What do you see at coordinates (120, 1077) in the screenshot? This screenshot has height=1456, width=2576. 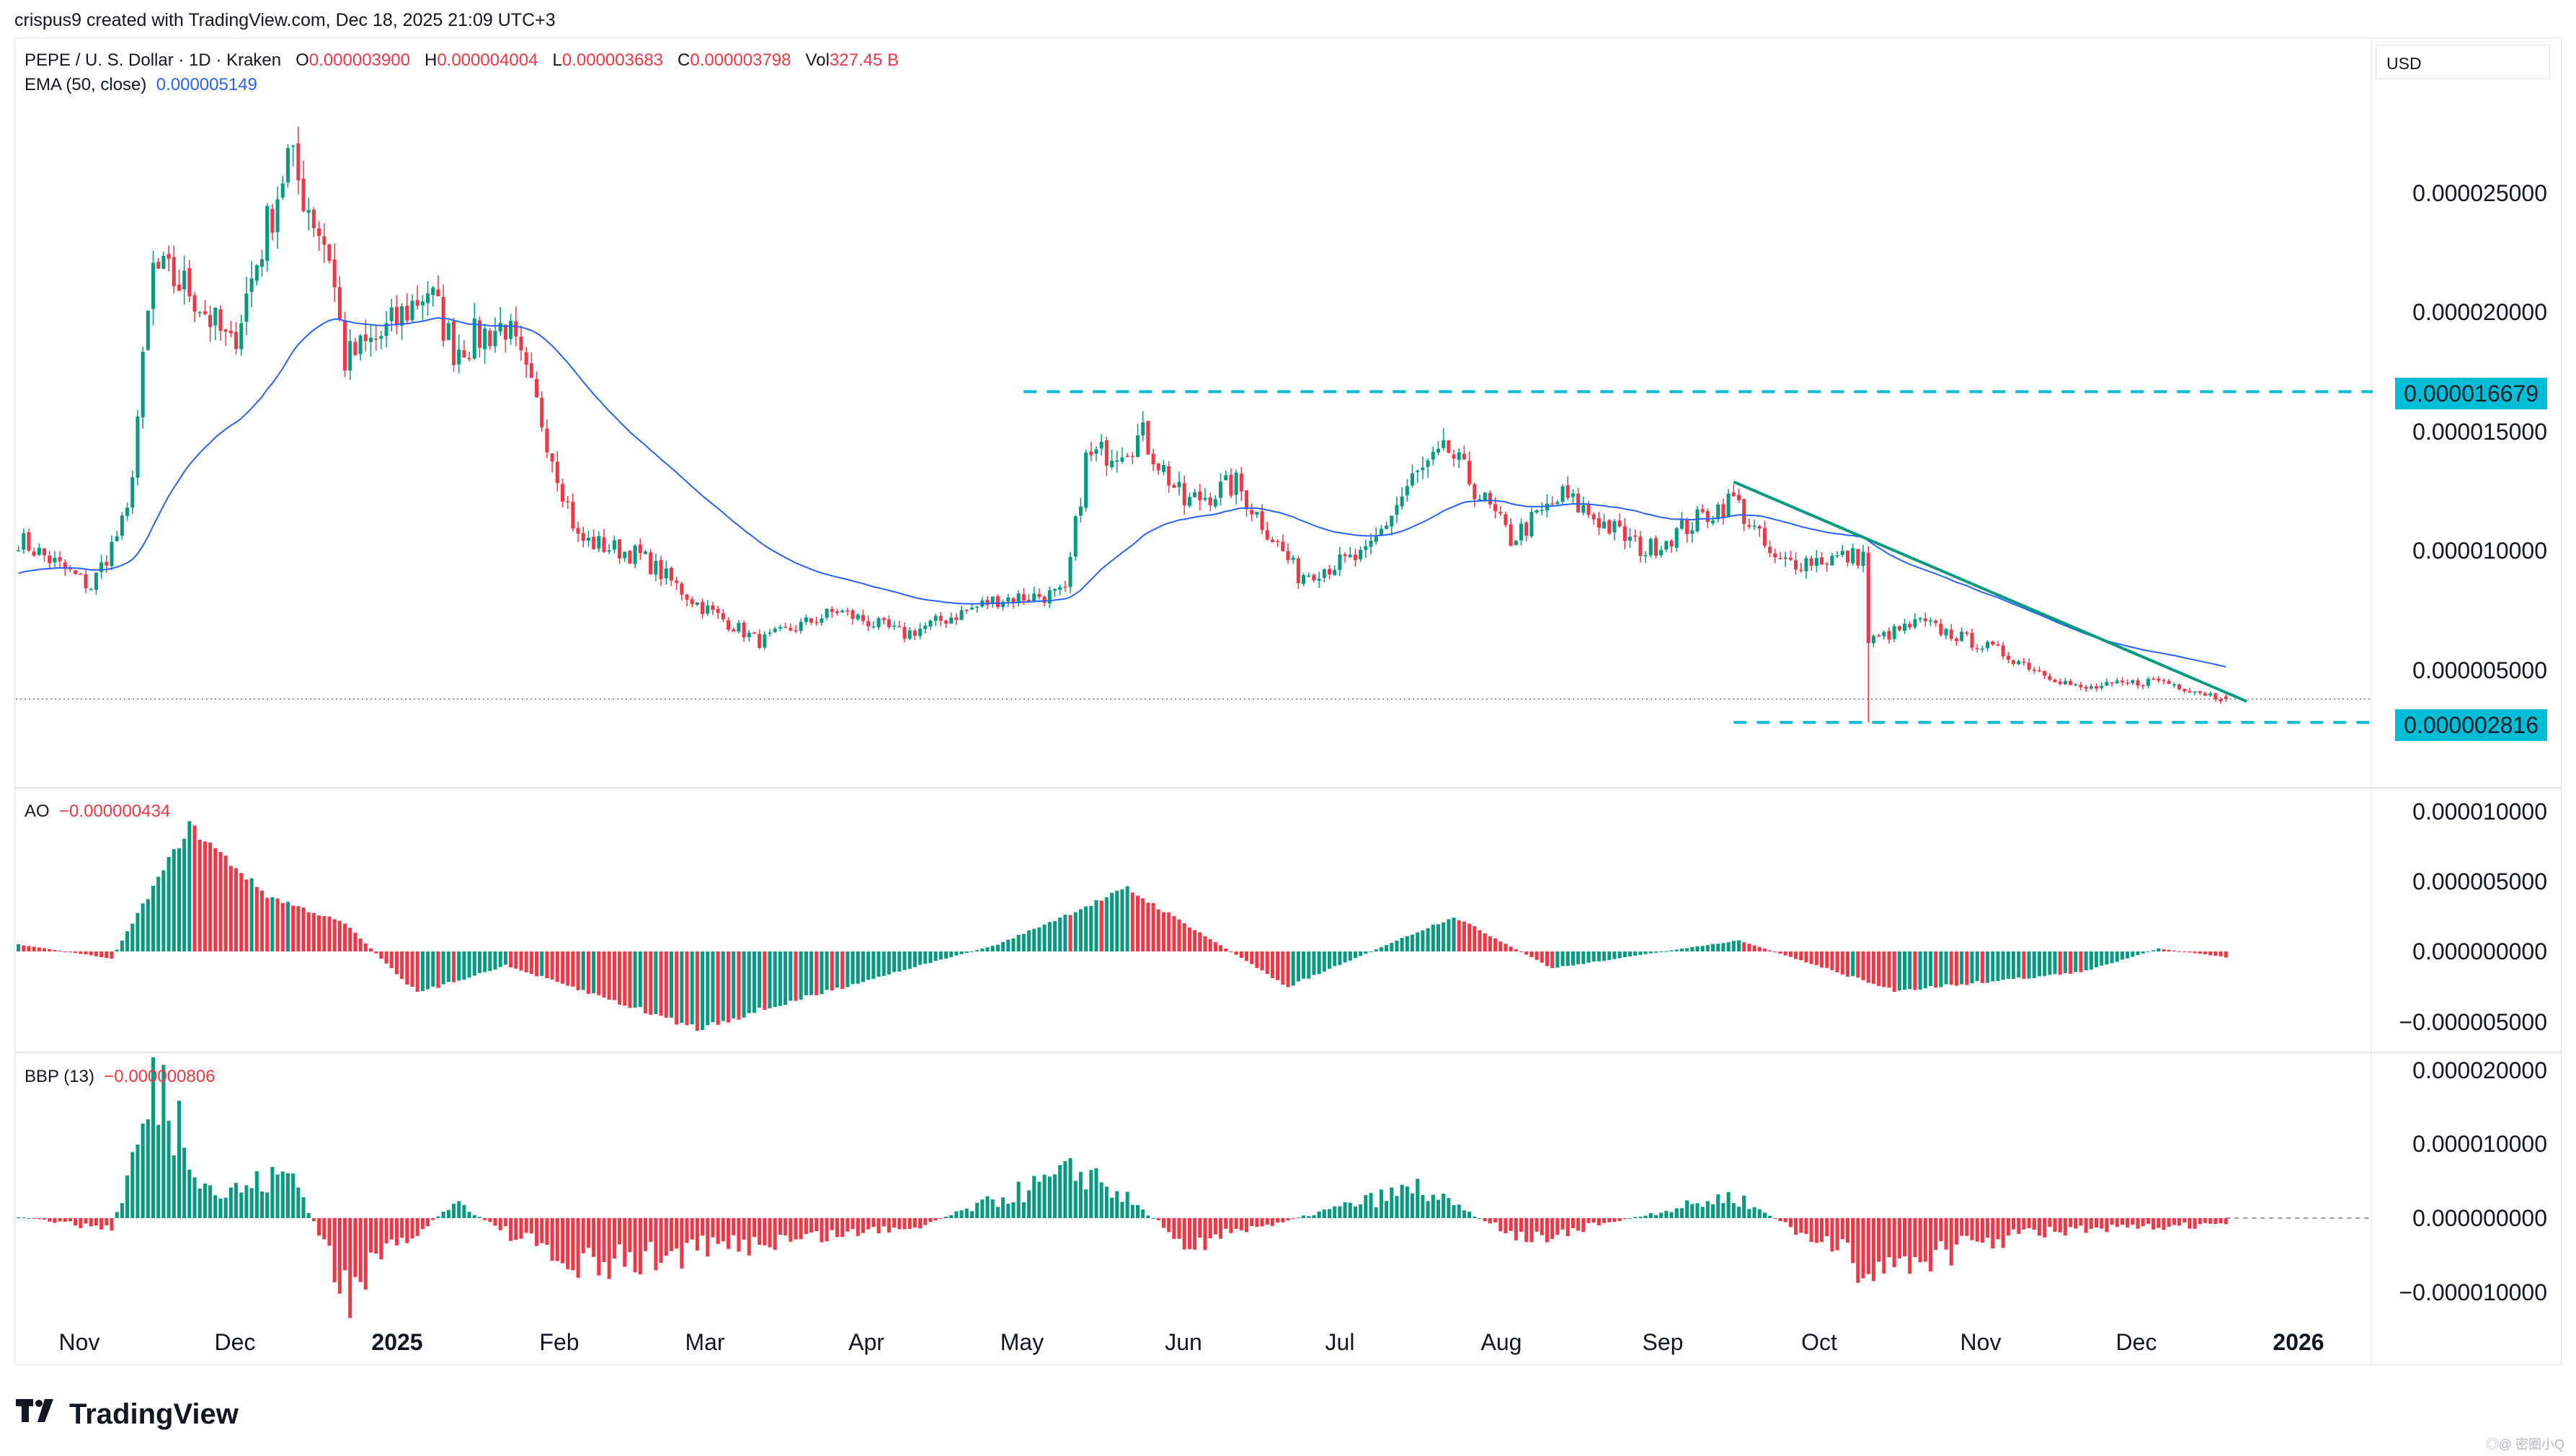 I see `bbp-legend: BBP (13) −0.000000806` at bounding box center [120, 1077].